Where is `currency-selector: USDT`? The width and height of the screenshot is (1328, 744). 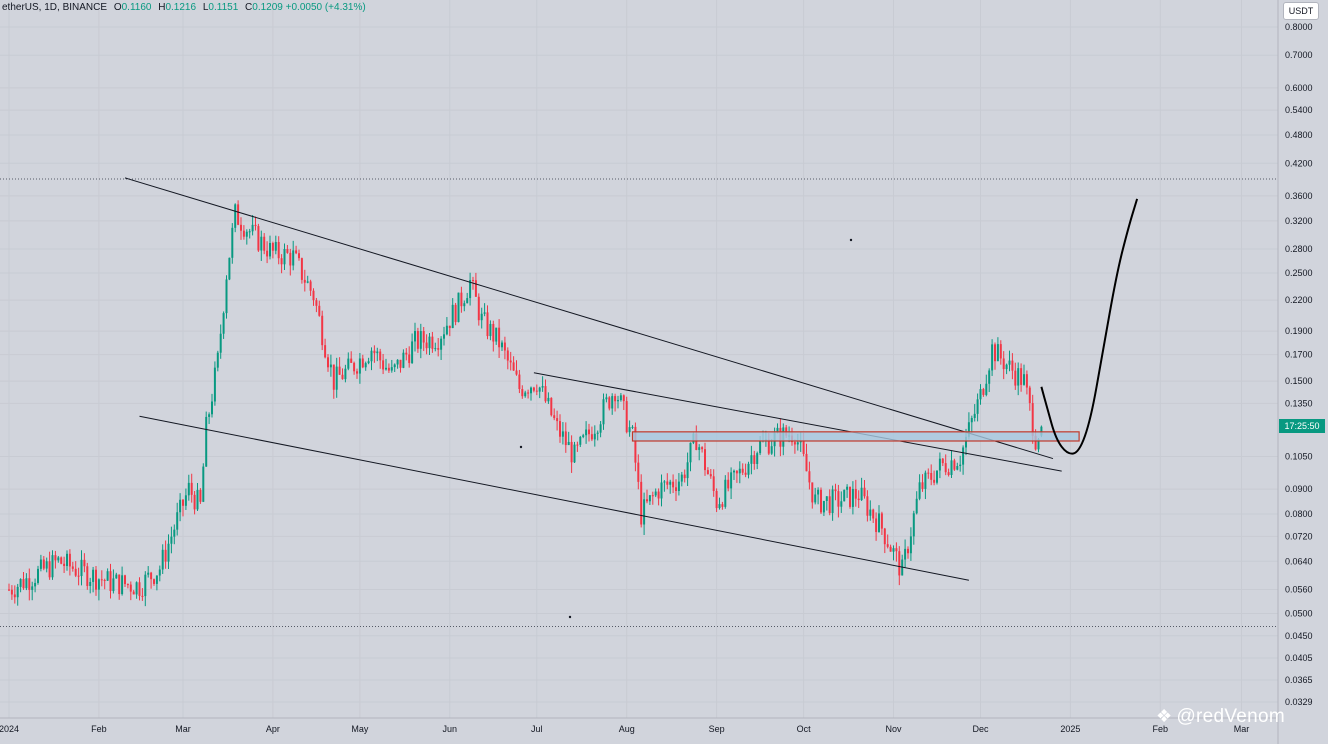 currency-selector: USDT is located at coordinates (1301, 11).